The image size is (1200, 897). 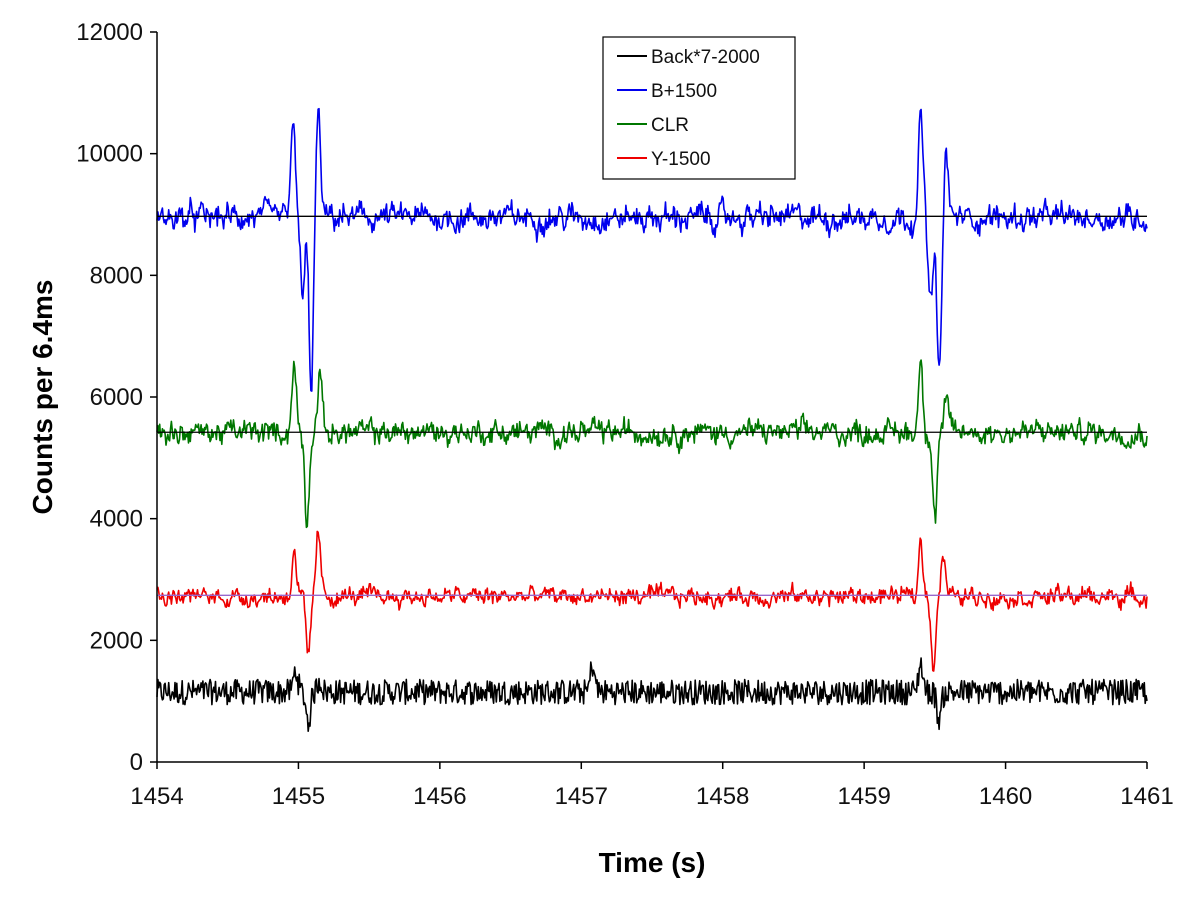 I want to click on legend: Back*7-2000 B+1500 CLR Y-1500, so click(x=699, y=108).